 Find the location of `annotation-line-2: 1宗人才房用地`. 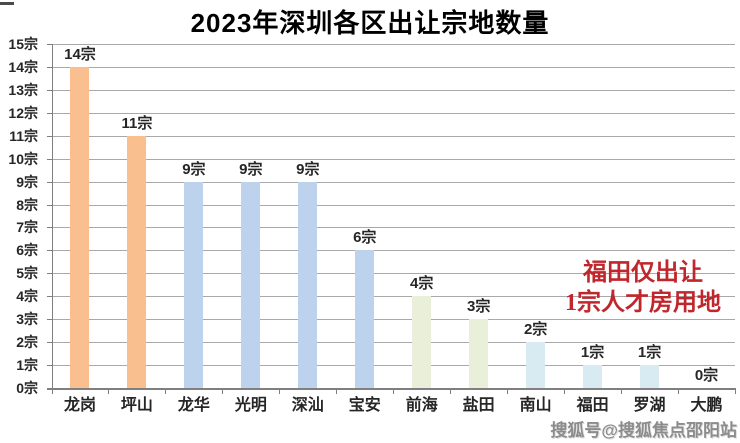

annotation-line-2: 1宗人才房用地 is located at coordinates (643, 303).